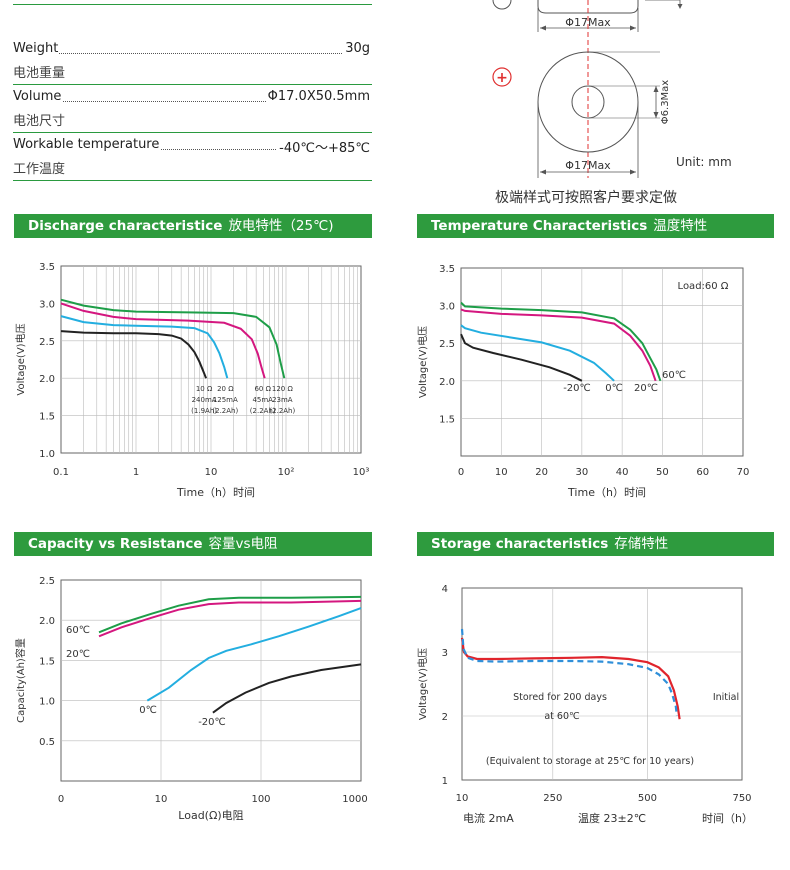 The height and width of the screenshot is (870, 790). What do you see at coordinates (562, 716) in the screenshot?
I see `storage-note: at 60℃` at bounding box center [562, 716].